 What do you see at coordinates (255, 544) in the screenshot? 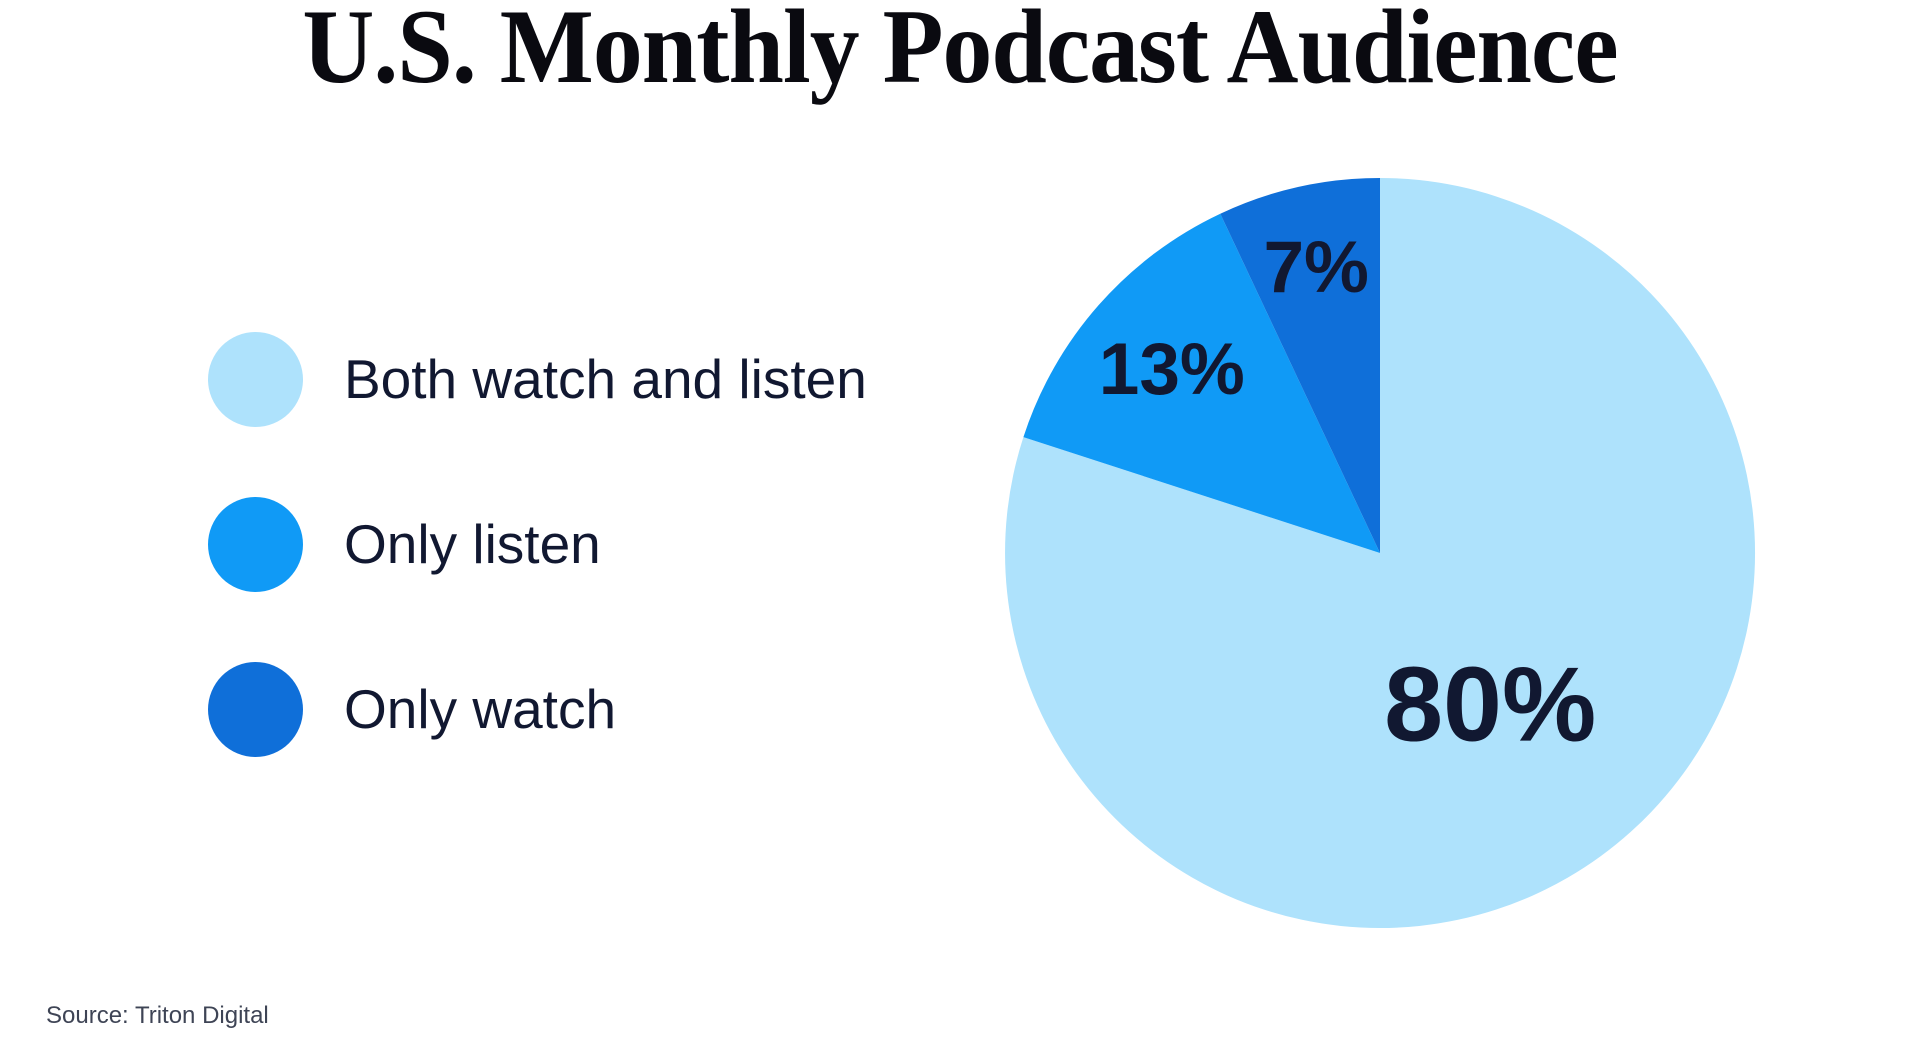
I see `legend-swatch-only-listen` at bounding box center [255, 544].